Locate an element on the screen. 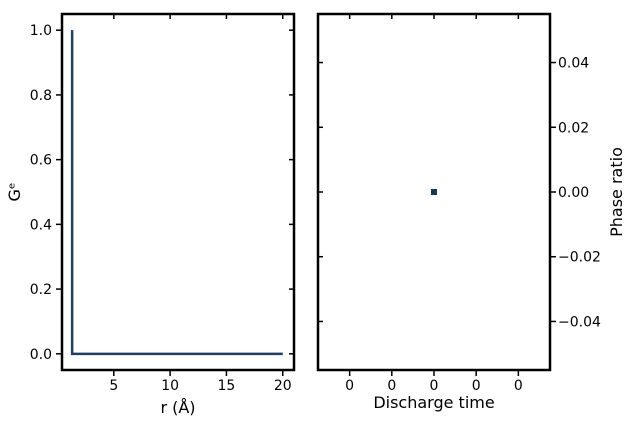 This screenshot has width=635, height=430. y-tick-label: 0.6 is located at coordinates (41, 161).